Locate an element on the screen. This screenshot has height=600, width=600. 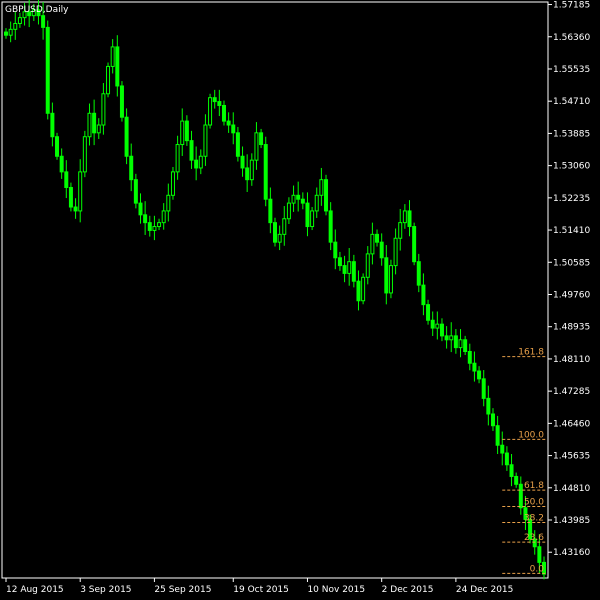
x-tick-label: 3 Sep 2015 is located at coordinates (105, 590).